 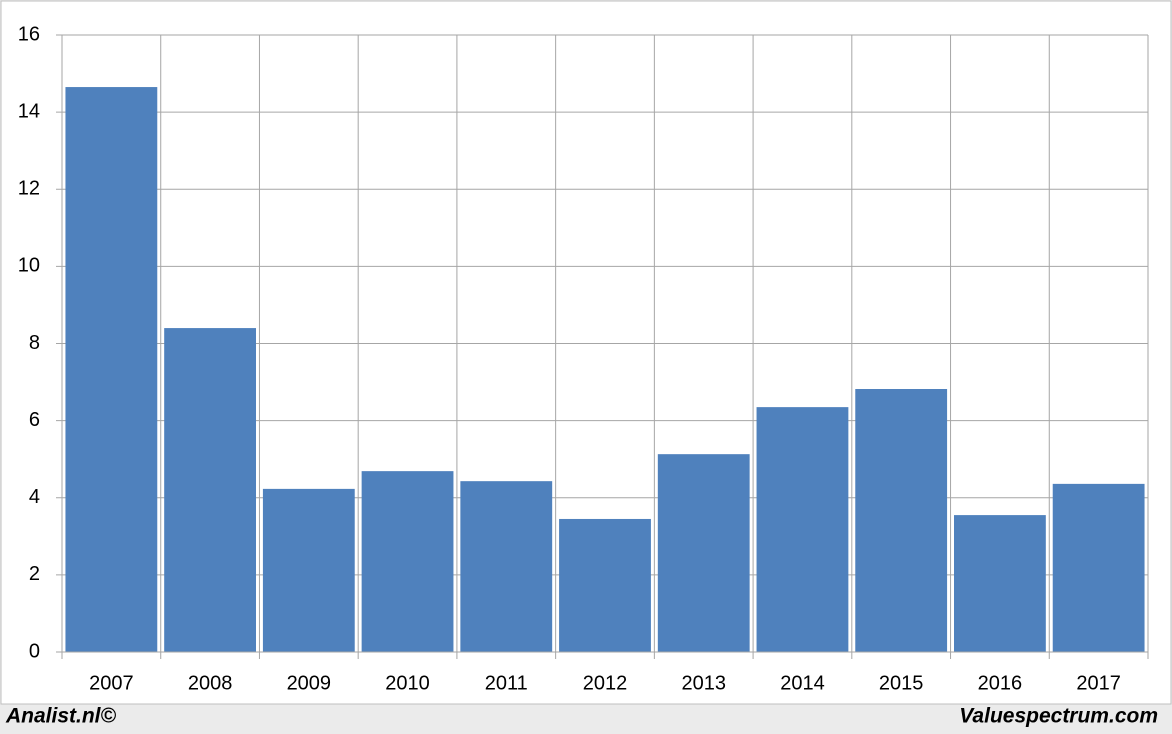 I want to click on x-tick-label: 2011, so click(x=506, y=683).